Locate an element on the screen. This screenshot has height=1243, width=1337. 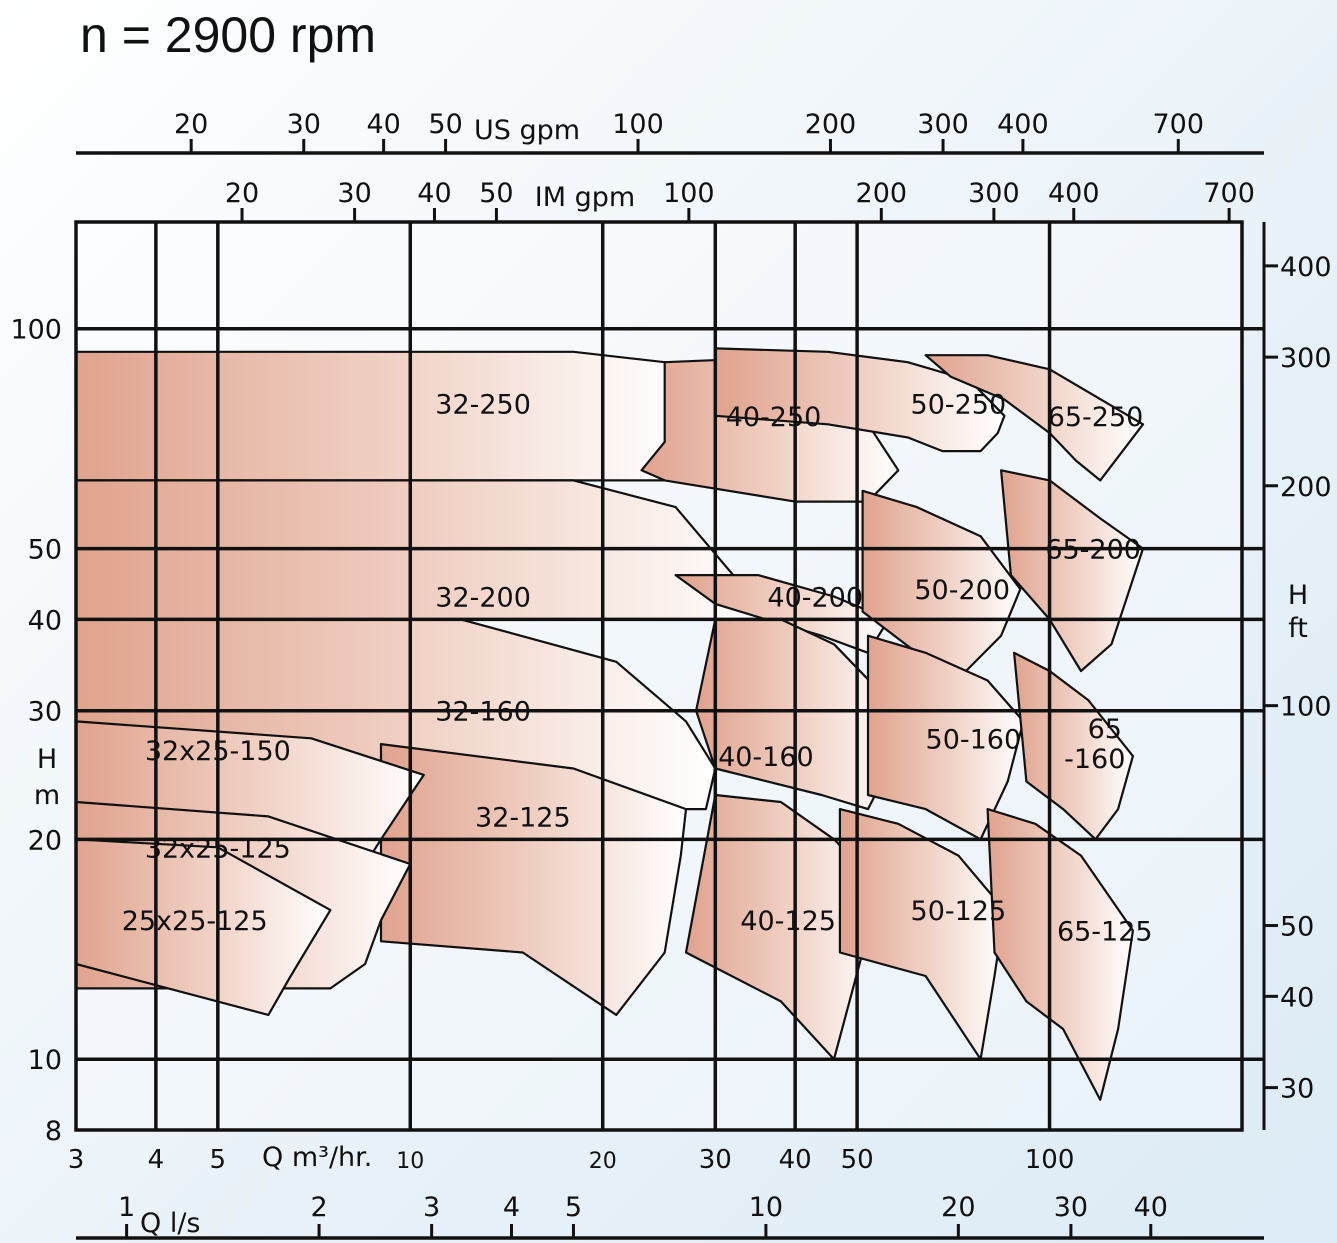
pump-label-65-125: 65-125 is located at coordinates (1105, 932).